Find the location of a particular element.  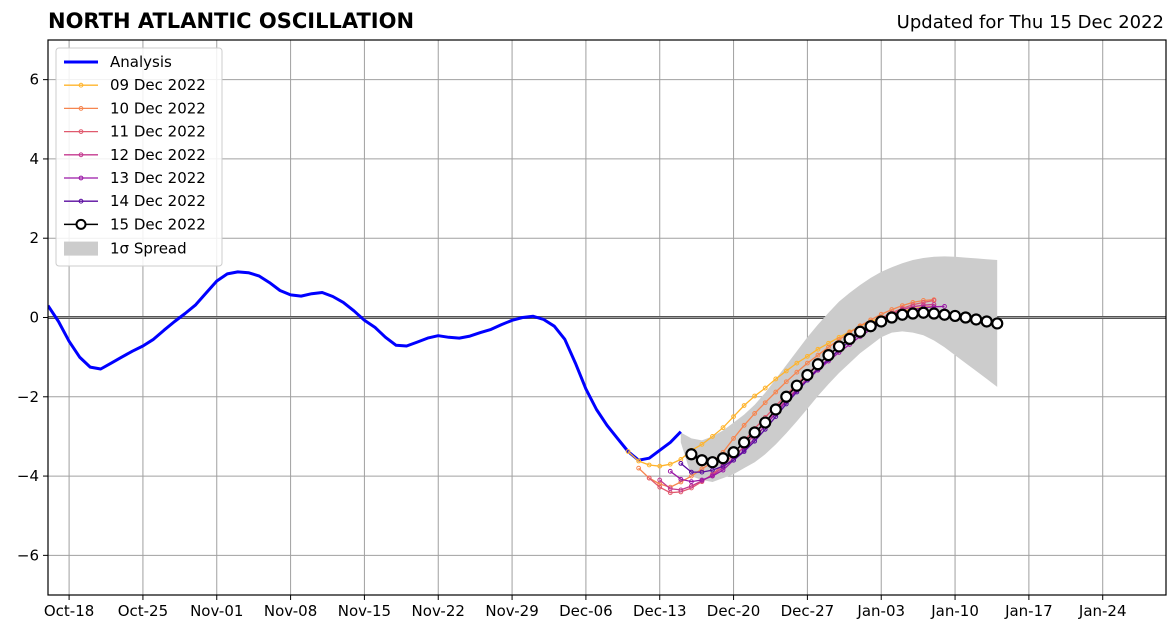

x-tick-label: Nov-29 is located at coordinates (511, 611).